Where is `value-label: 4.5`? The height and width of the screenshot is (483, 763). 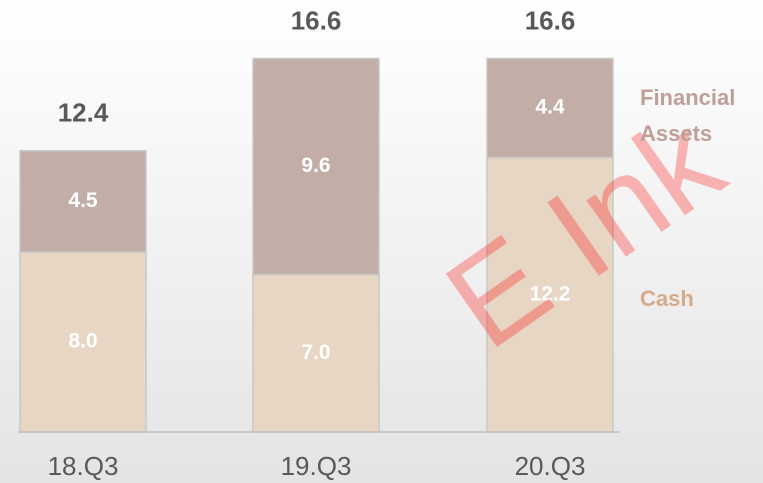
value-label: 4.5 is located at coordinates (83, 200).